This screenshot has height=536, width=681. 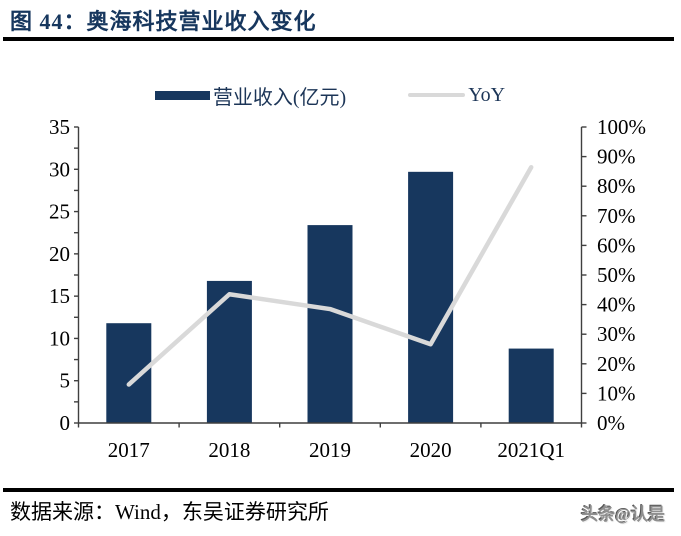 I want to click on right-axis-label-100%: 100%, so click(x=621, y=127).